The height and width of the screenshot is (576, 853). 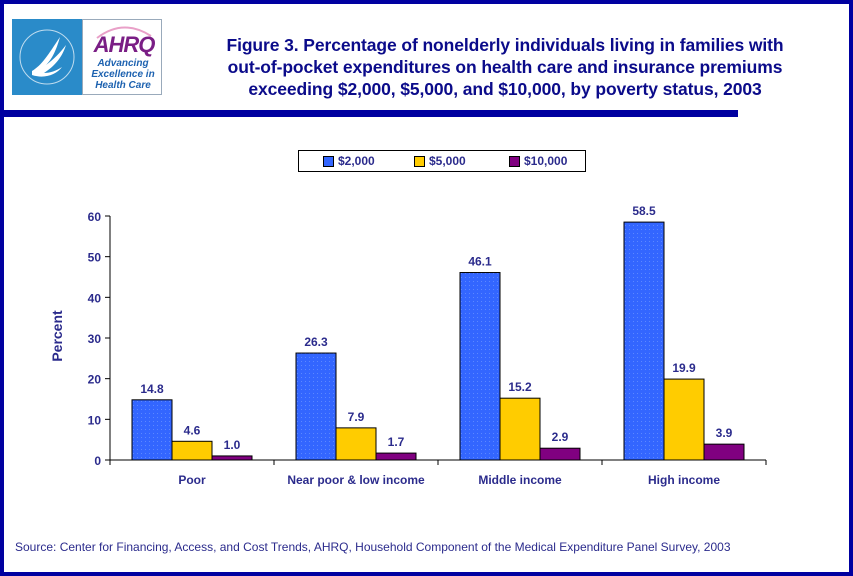 I want to click on x-tick-label: Poor, so click(x=192, y=480).